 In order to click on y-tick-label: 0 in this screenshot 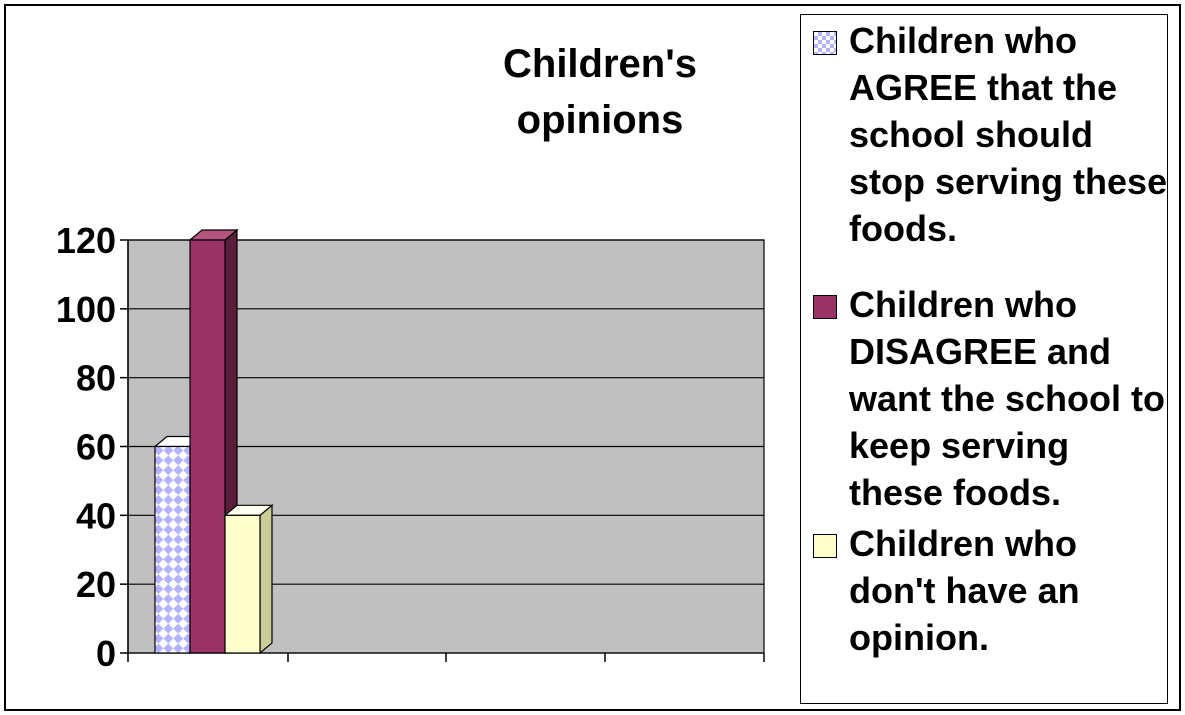, I will do `click(106, 653)`.